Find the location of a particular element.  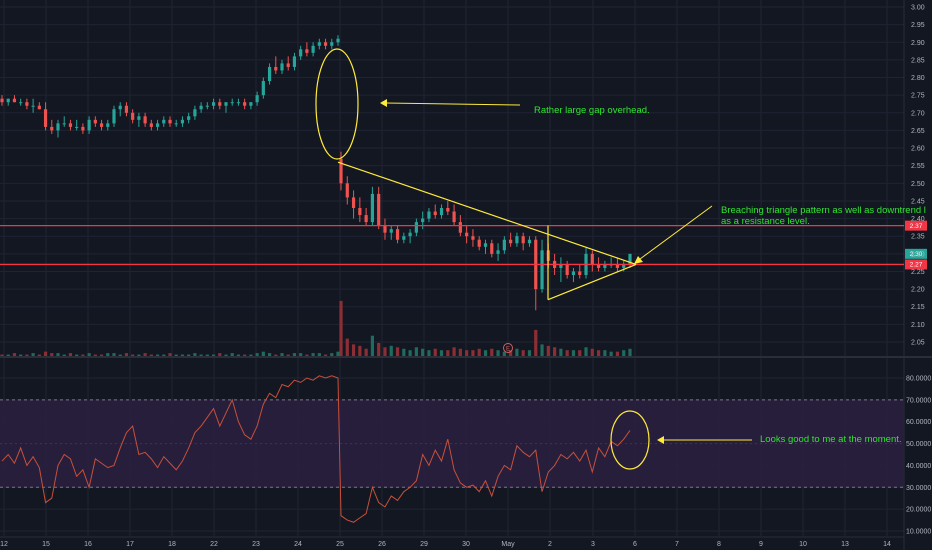

rsi-tick-label: 20.0000 is located at coordinates (918, 510).